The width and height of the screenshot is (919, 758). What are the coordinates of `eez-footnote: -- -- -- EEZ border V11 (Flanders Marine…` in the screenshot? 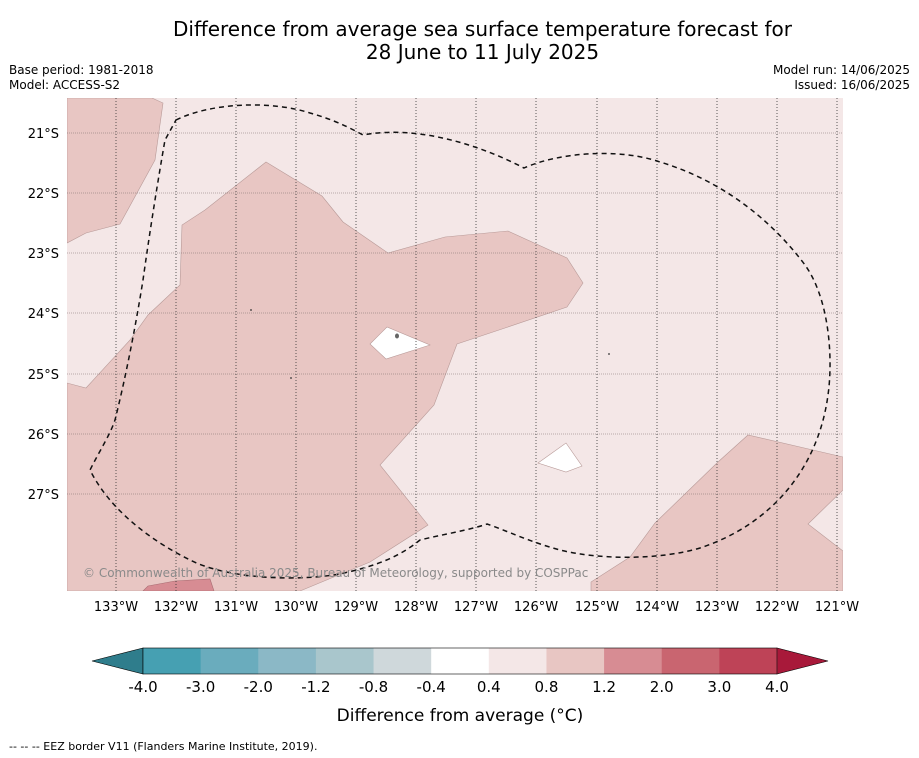 It's located at (163, 746).